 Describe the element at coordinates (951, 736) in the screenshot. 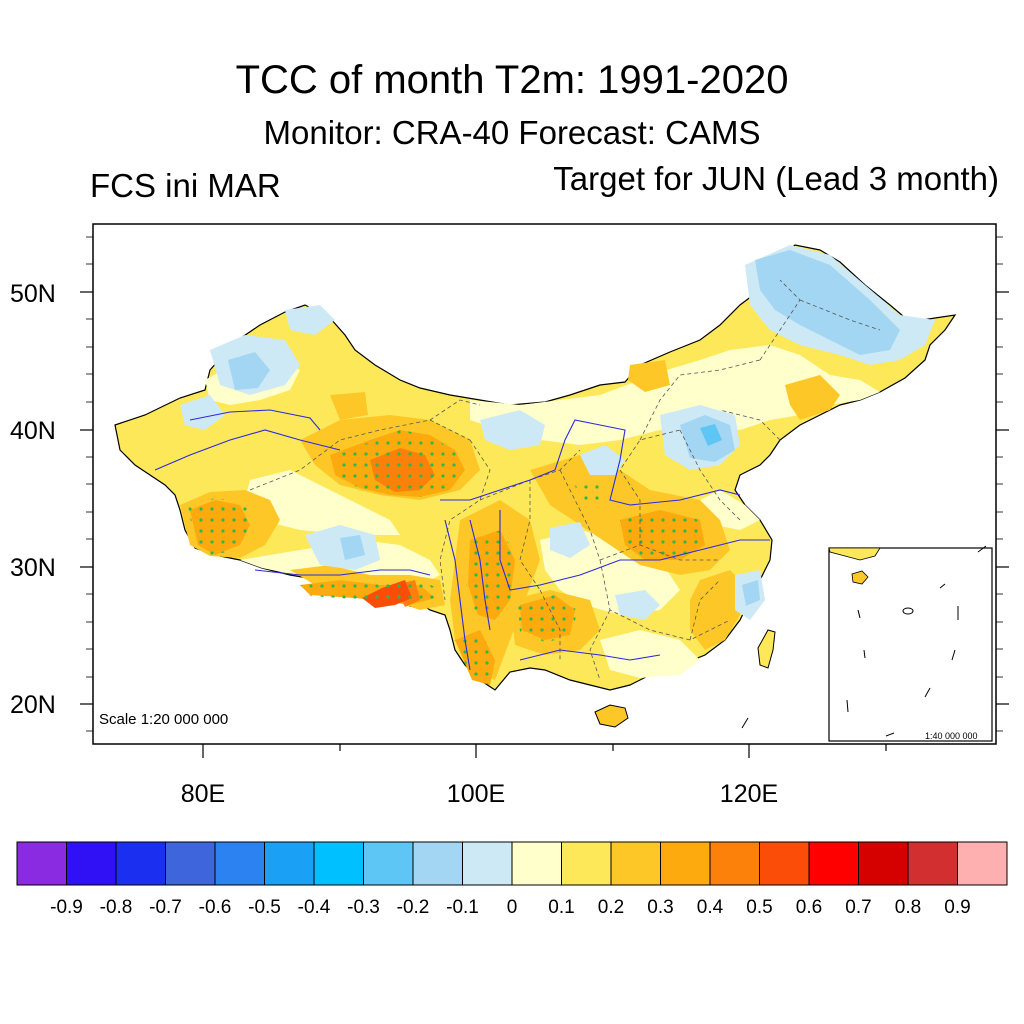

I see `inset-scale-note: 1:40 000 000` at that location.